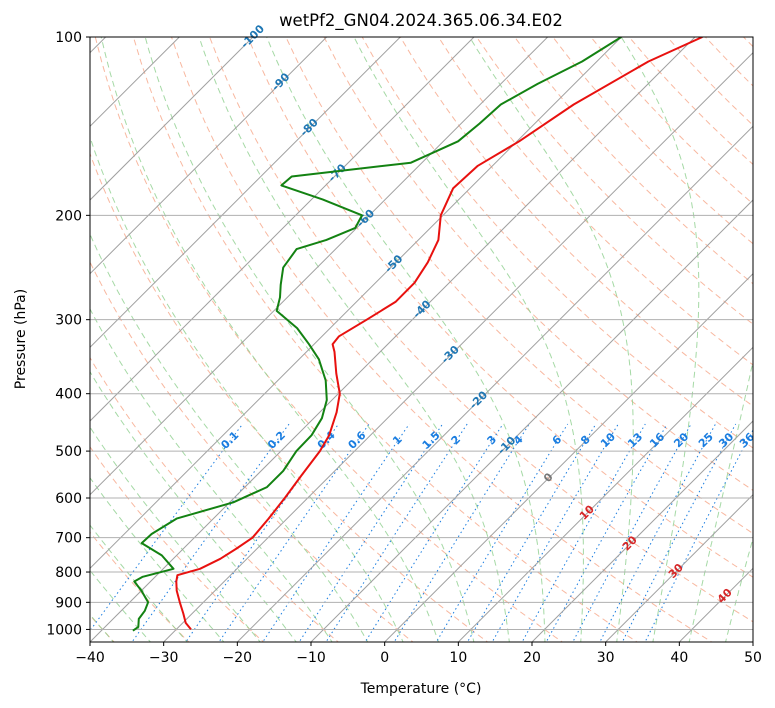  I want to click on mixing-ratio-label: 13, so click(635, 440).